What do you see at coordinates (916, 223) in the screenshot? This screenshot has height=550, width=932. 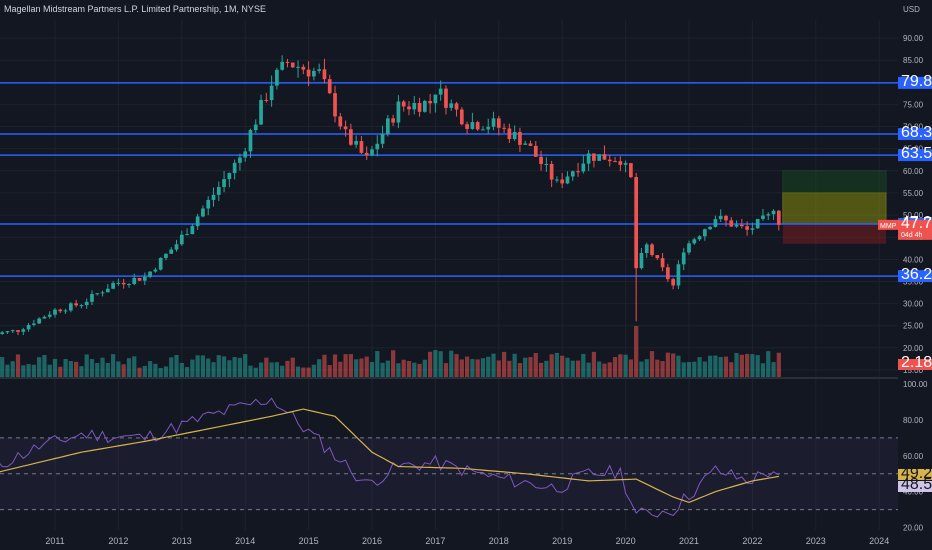 I see `last-price-tag: 47.79` at bounding box center [916, 223].